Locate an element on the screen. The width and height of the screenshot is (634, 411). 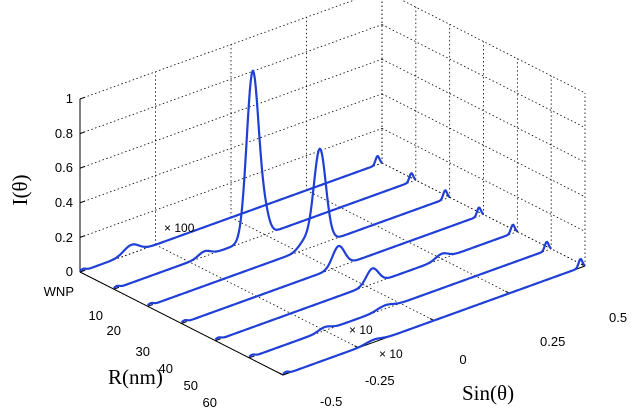
z-tick-label: 0.8 is located at coordinates (64, 133).